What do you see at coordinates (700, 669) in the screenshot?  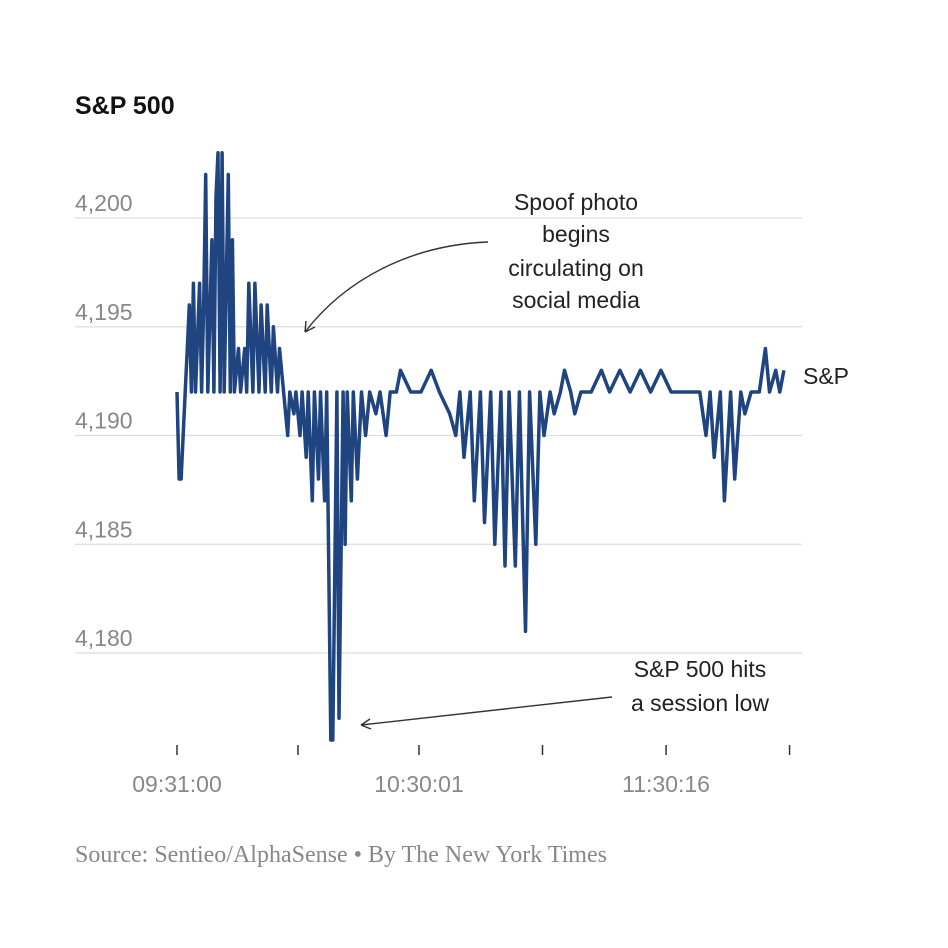 I see `annotation-line: S&P 500 hits` at bounding box center [700, 669].